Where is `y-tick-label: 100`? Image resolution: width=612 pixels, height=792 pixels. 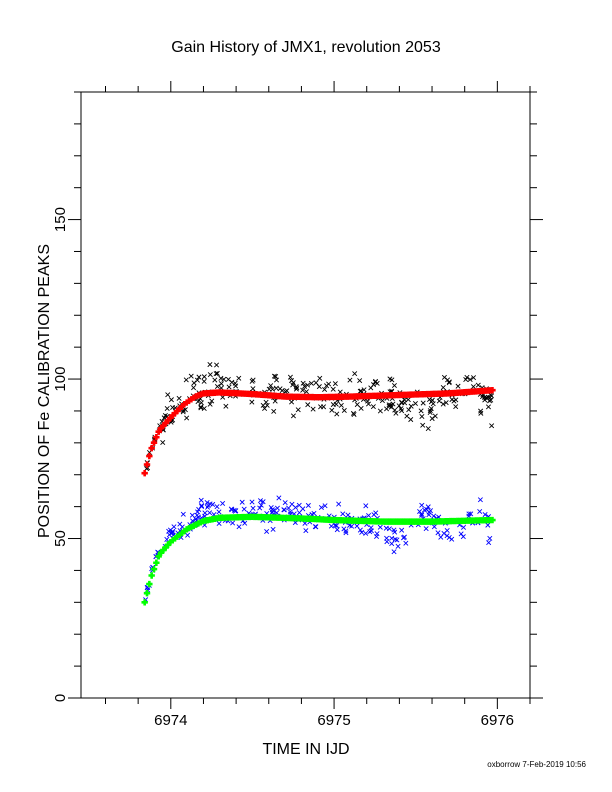 y-tick-label: 100 is located at coordinates (60, 379).